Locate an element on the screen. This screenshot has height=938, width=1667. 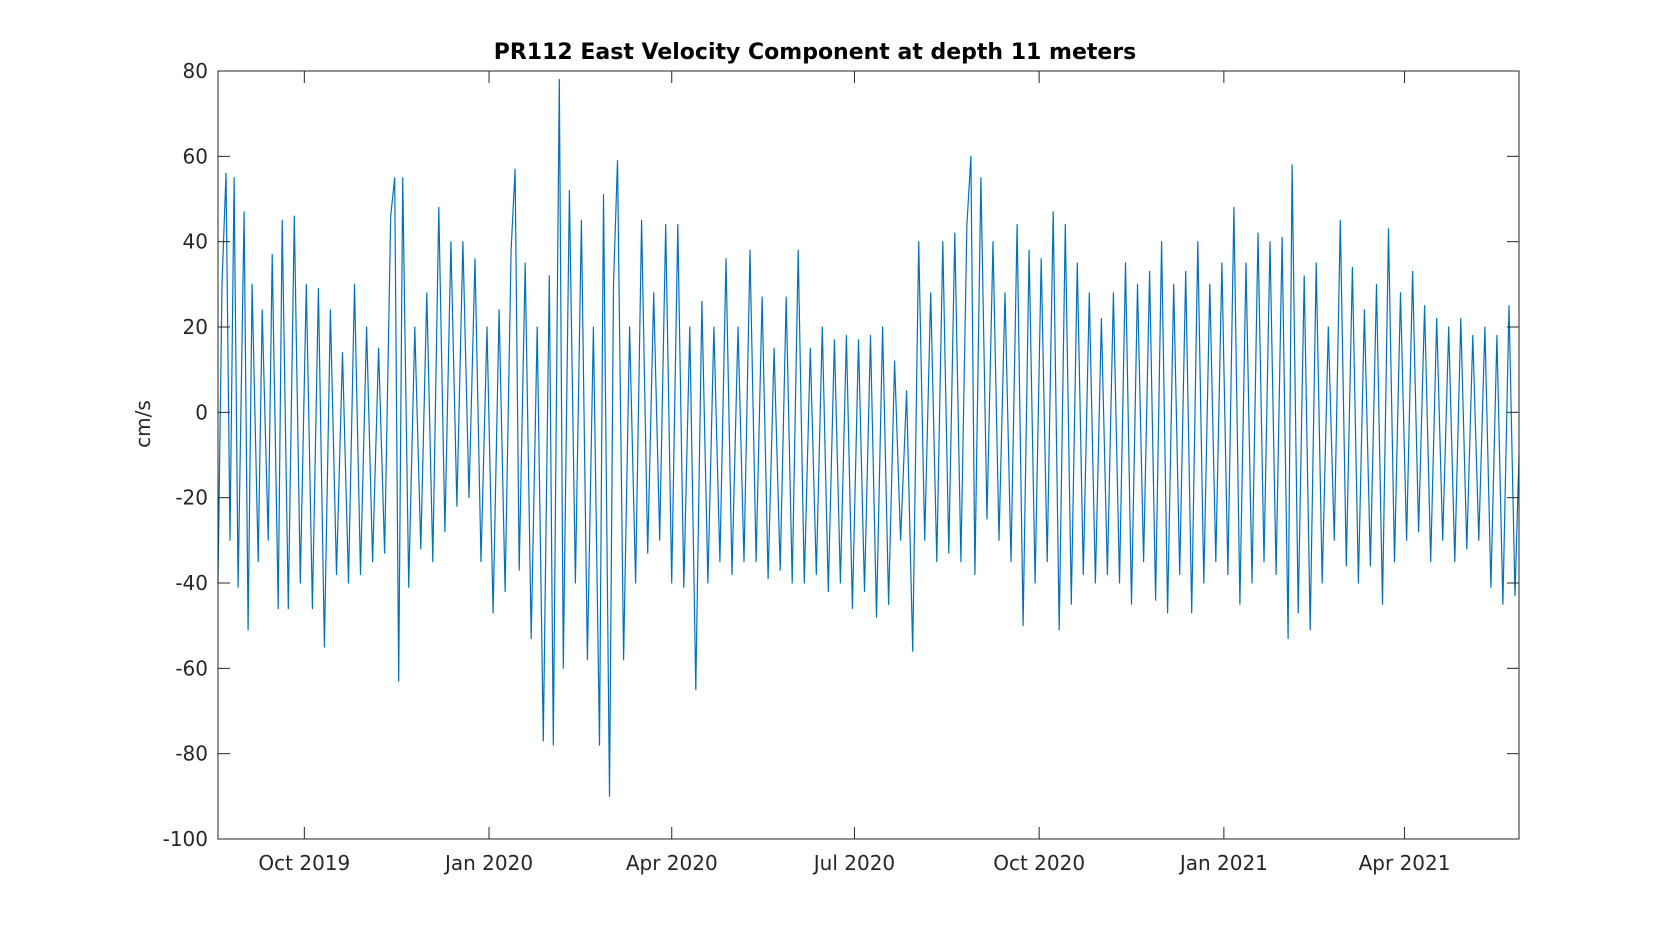
y-axis-label: cm/s is located at coordinates (143, 424).